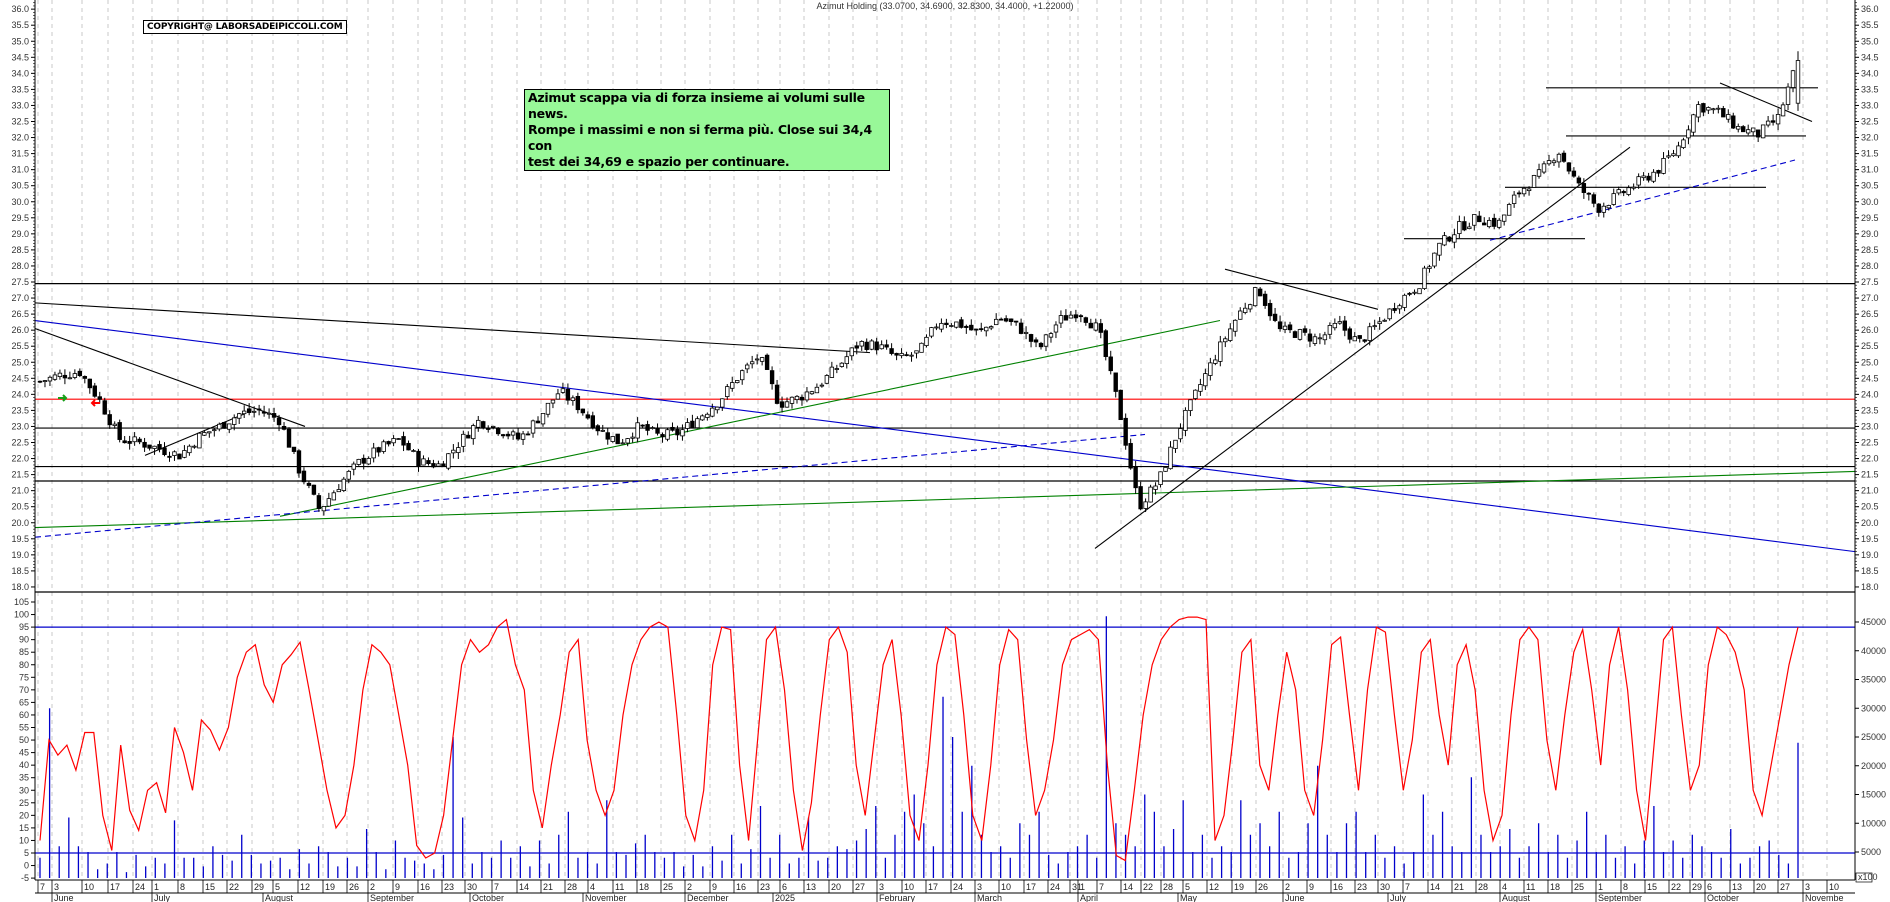 Image resolution: width=1890 pixels, height=902 pixels. What do you see at coordinates (1263, 887) in the screenshot?
I see `svg-text: 26` at bounding box center [1263, 887].